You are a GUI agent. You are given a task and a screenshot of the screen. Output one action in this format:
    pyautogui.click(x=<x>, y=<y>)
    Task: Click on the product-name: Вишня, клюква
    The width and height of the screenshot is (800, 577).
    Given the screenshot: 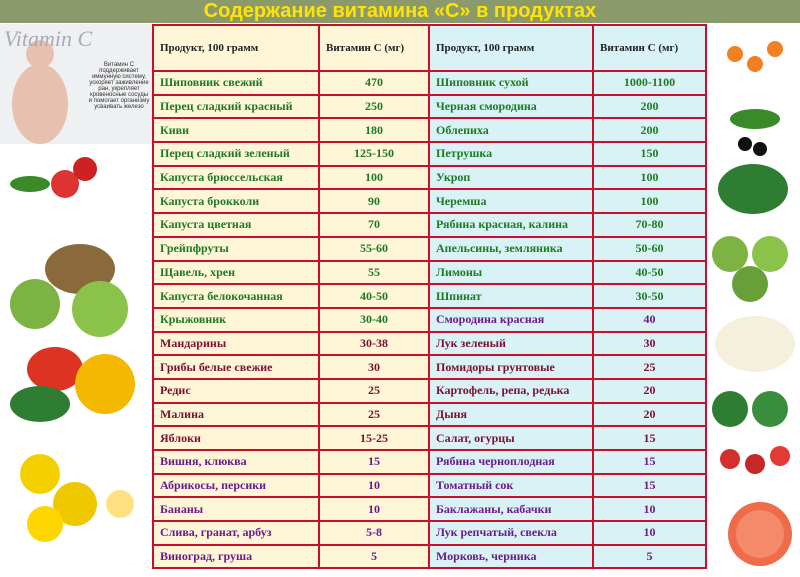 What is the action you would take?
    pyautogui.click(x=236, y=462)
    